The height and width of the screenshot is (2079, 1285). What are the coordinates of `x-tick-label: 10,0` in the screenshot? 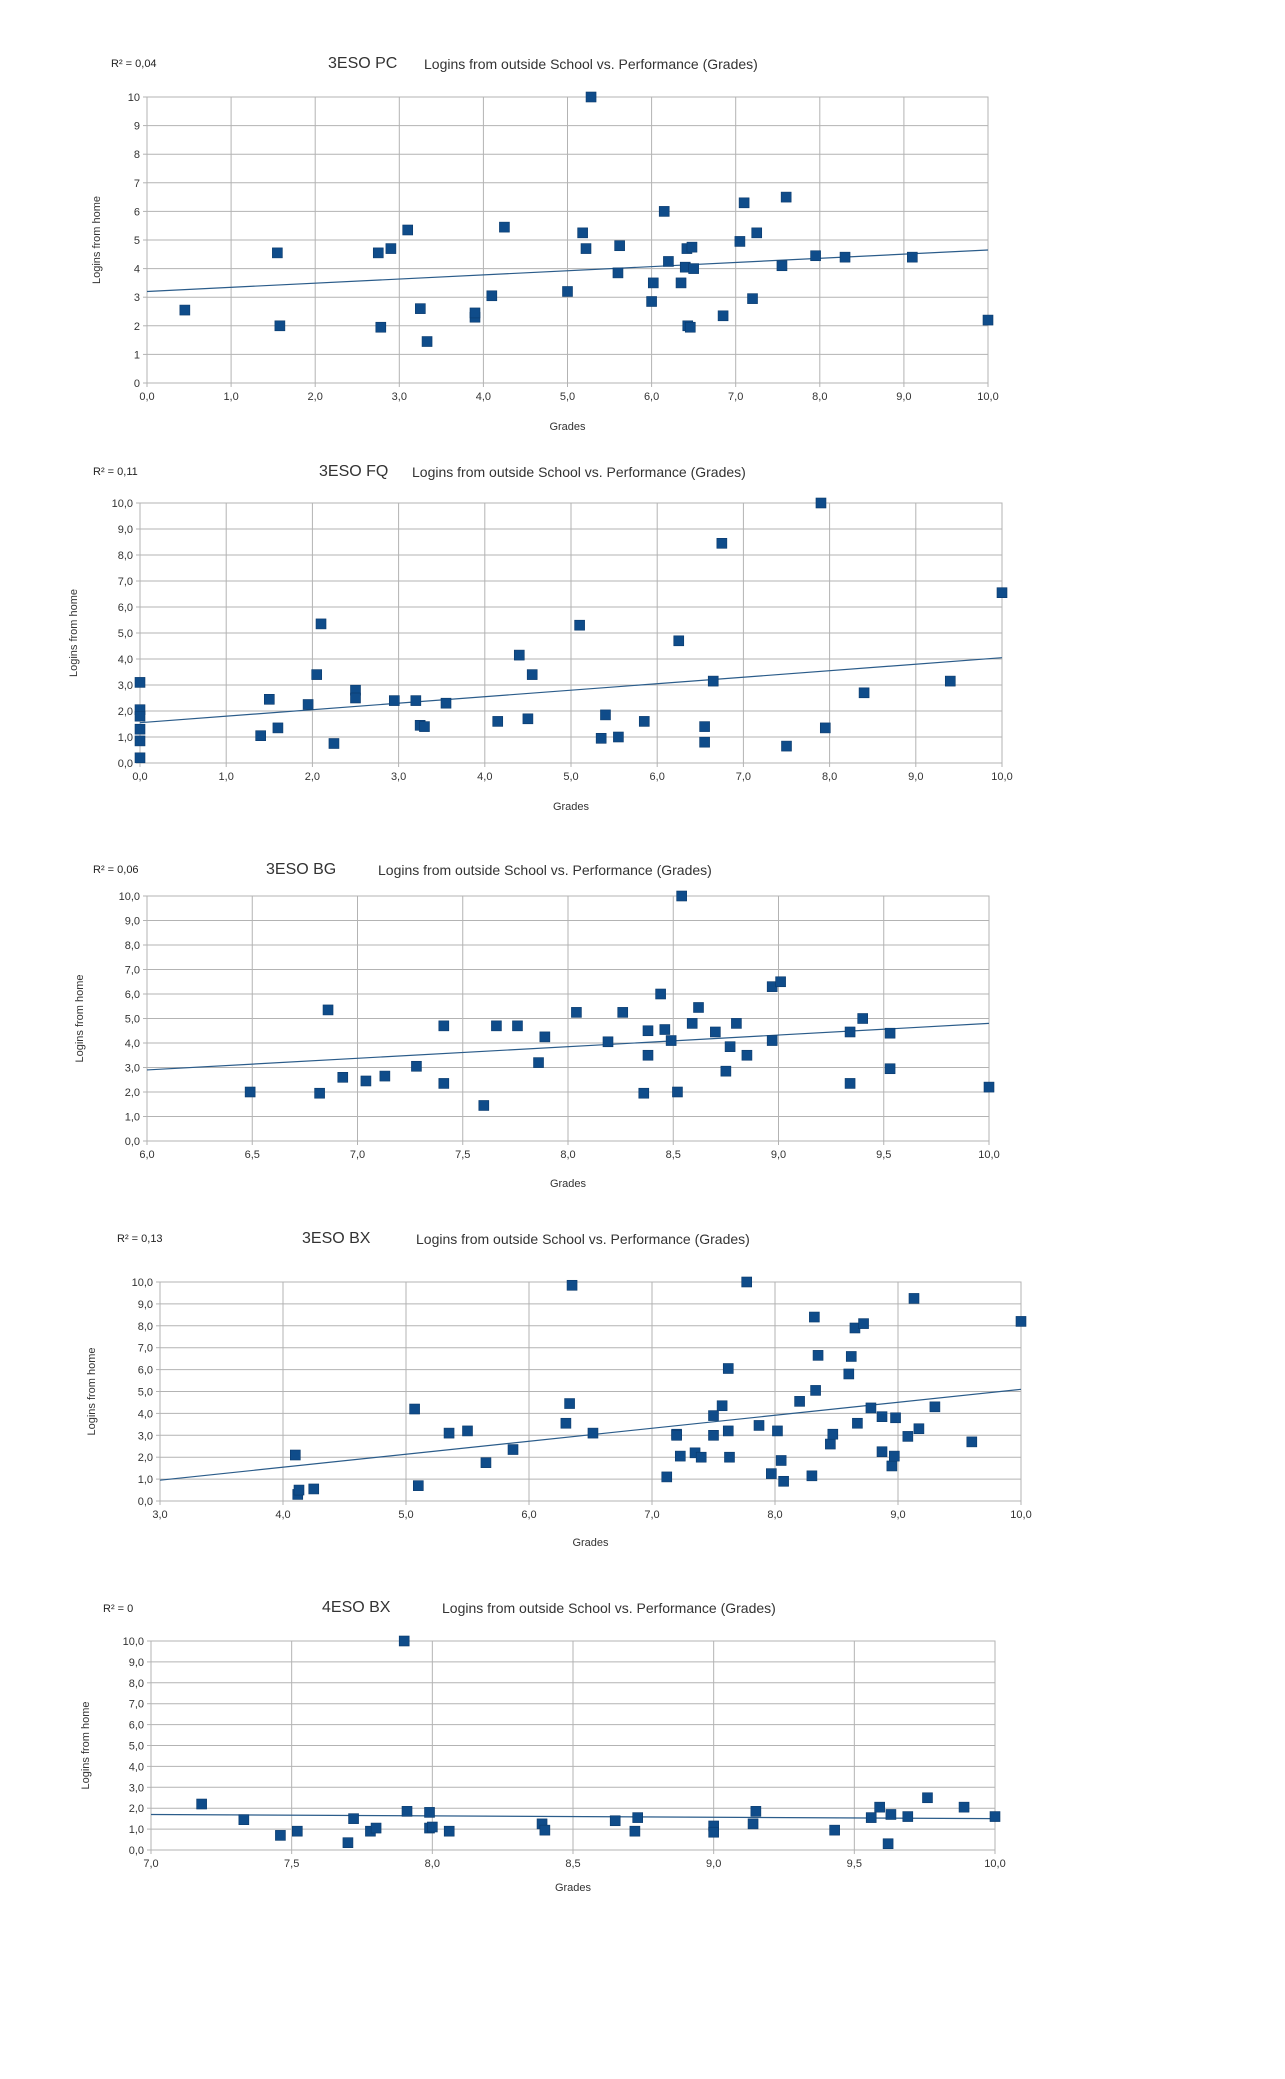 It's located at (987, 397).